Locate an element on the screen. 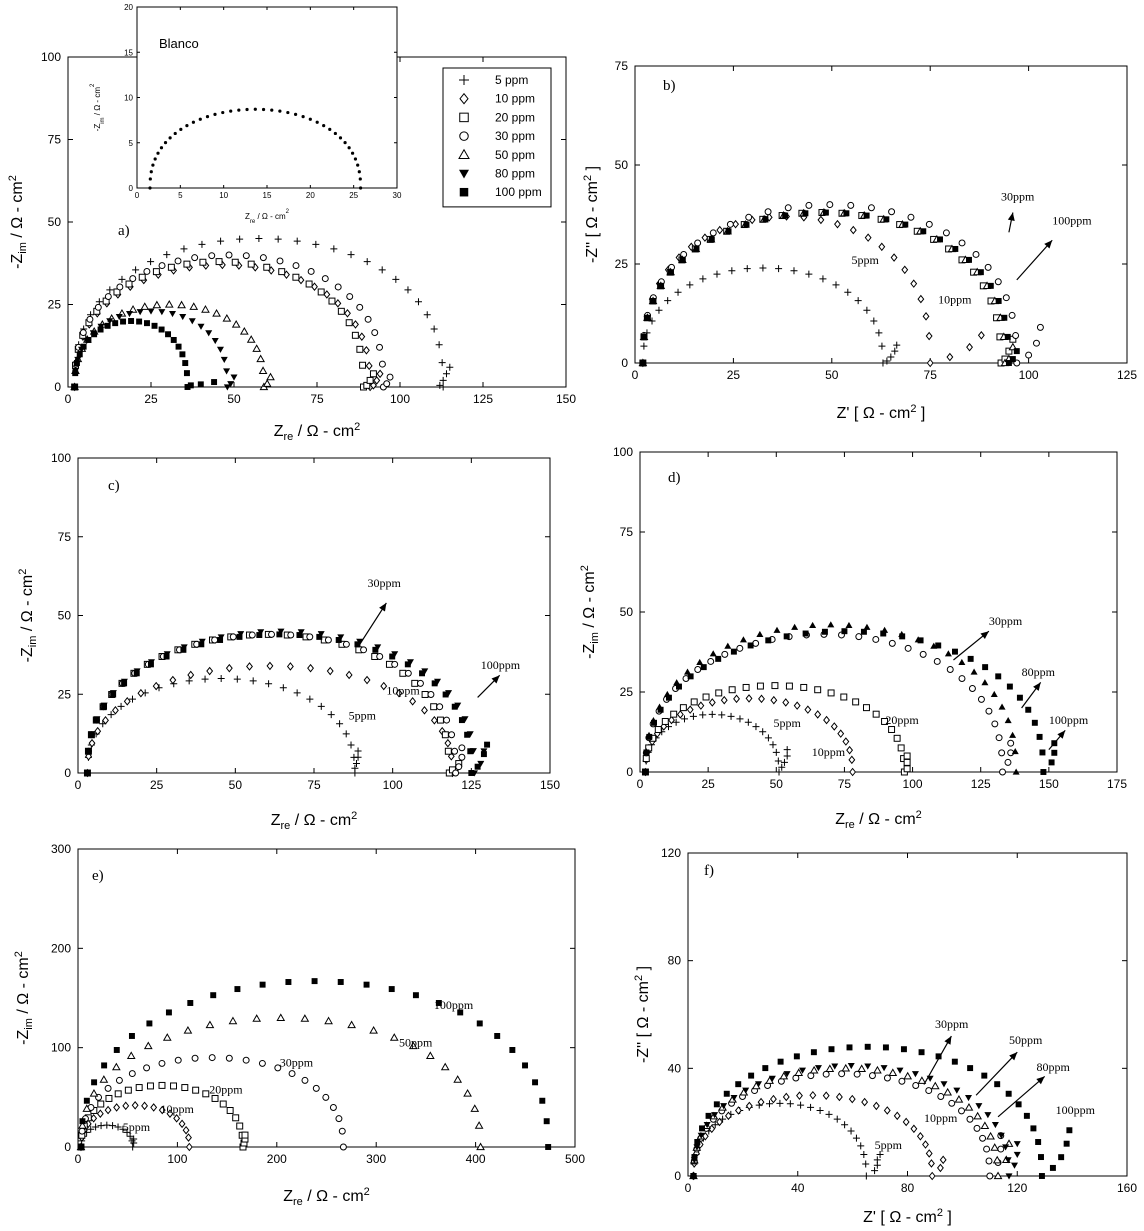  y-tick-label: 10 is located at coordinates (128, 98).